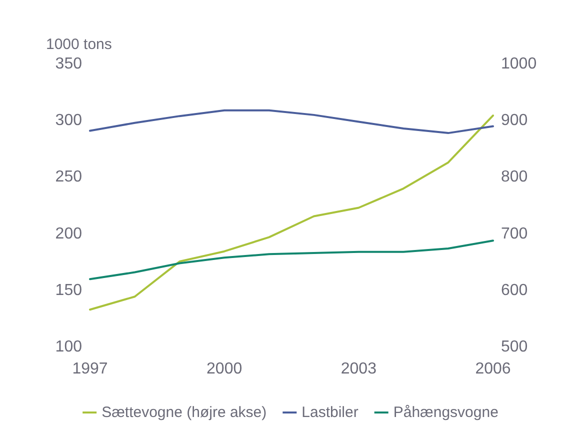 The image size is (581, 435). Describe the element at coordinates (519, 64) in the screenshot. I see `y2-tick-label: 1000` at that location.